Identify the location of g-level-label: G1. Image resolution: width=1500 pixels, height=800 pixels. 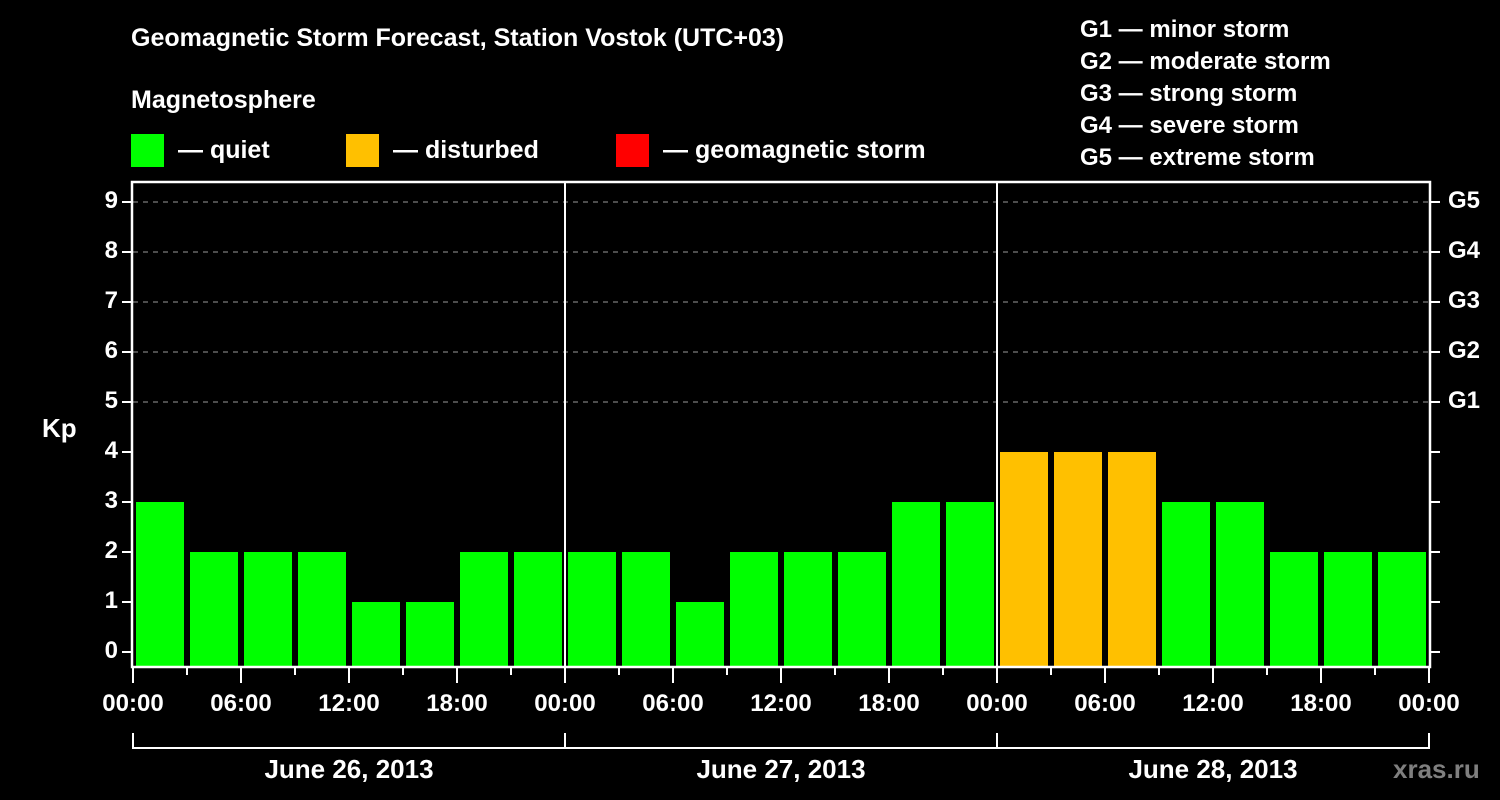
(1464, 400).